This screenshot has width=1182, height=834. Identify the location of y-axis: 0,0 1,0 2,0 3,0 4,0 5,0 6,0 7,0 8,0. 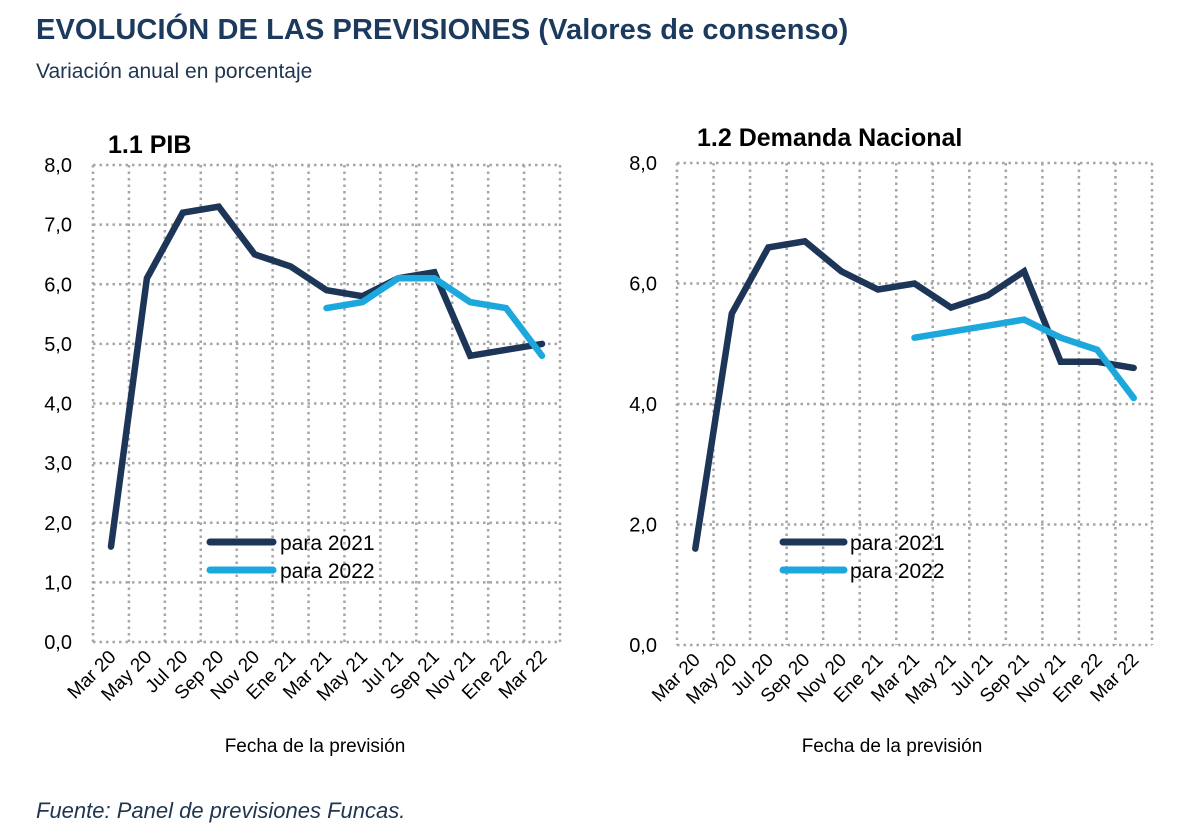
(58, 404).